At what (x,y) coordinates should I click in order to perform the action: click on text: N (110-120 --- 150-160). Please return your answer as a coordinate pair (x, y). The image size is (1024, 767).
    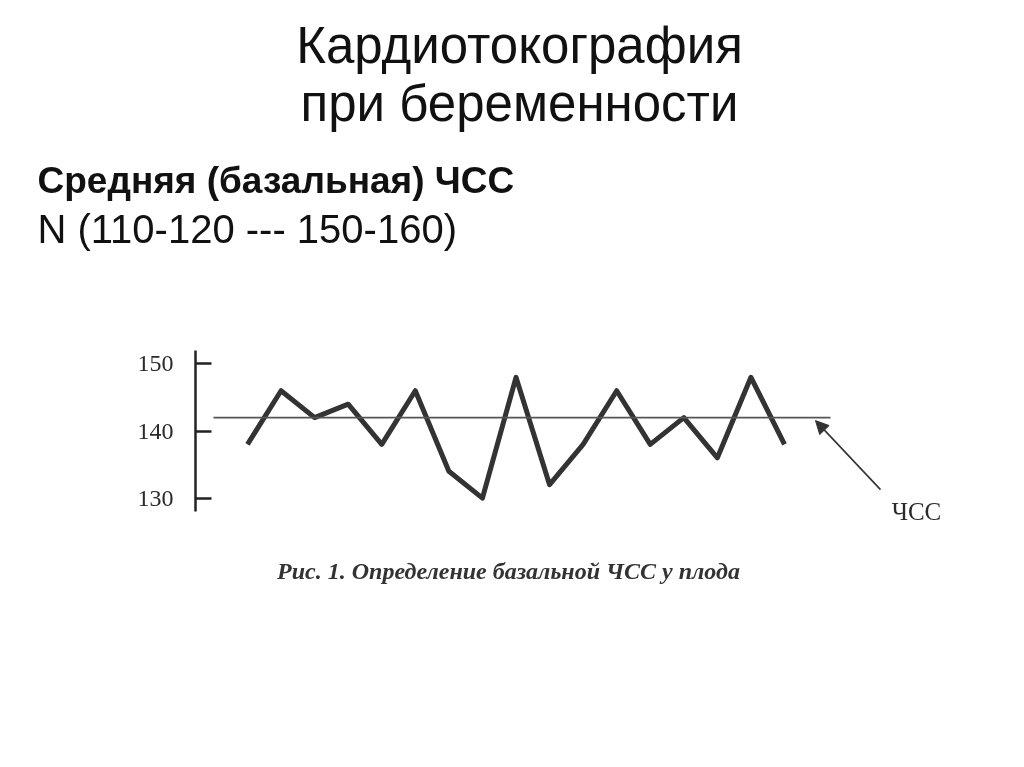
    Looking at the image, I should click on (247, 228).